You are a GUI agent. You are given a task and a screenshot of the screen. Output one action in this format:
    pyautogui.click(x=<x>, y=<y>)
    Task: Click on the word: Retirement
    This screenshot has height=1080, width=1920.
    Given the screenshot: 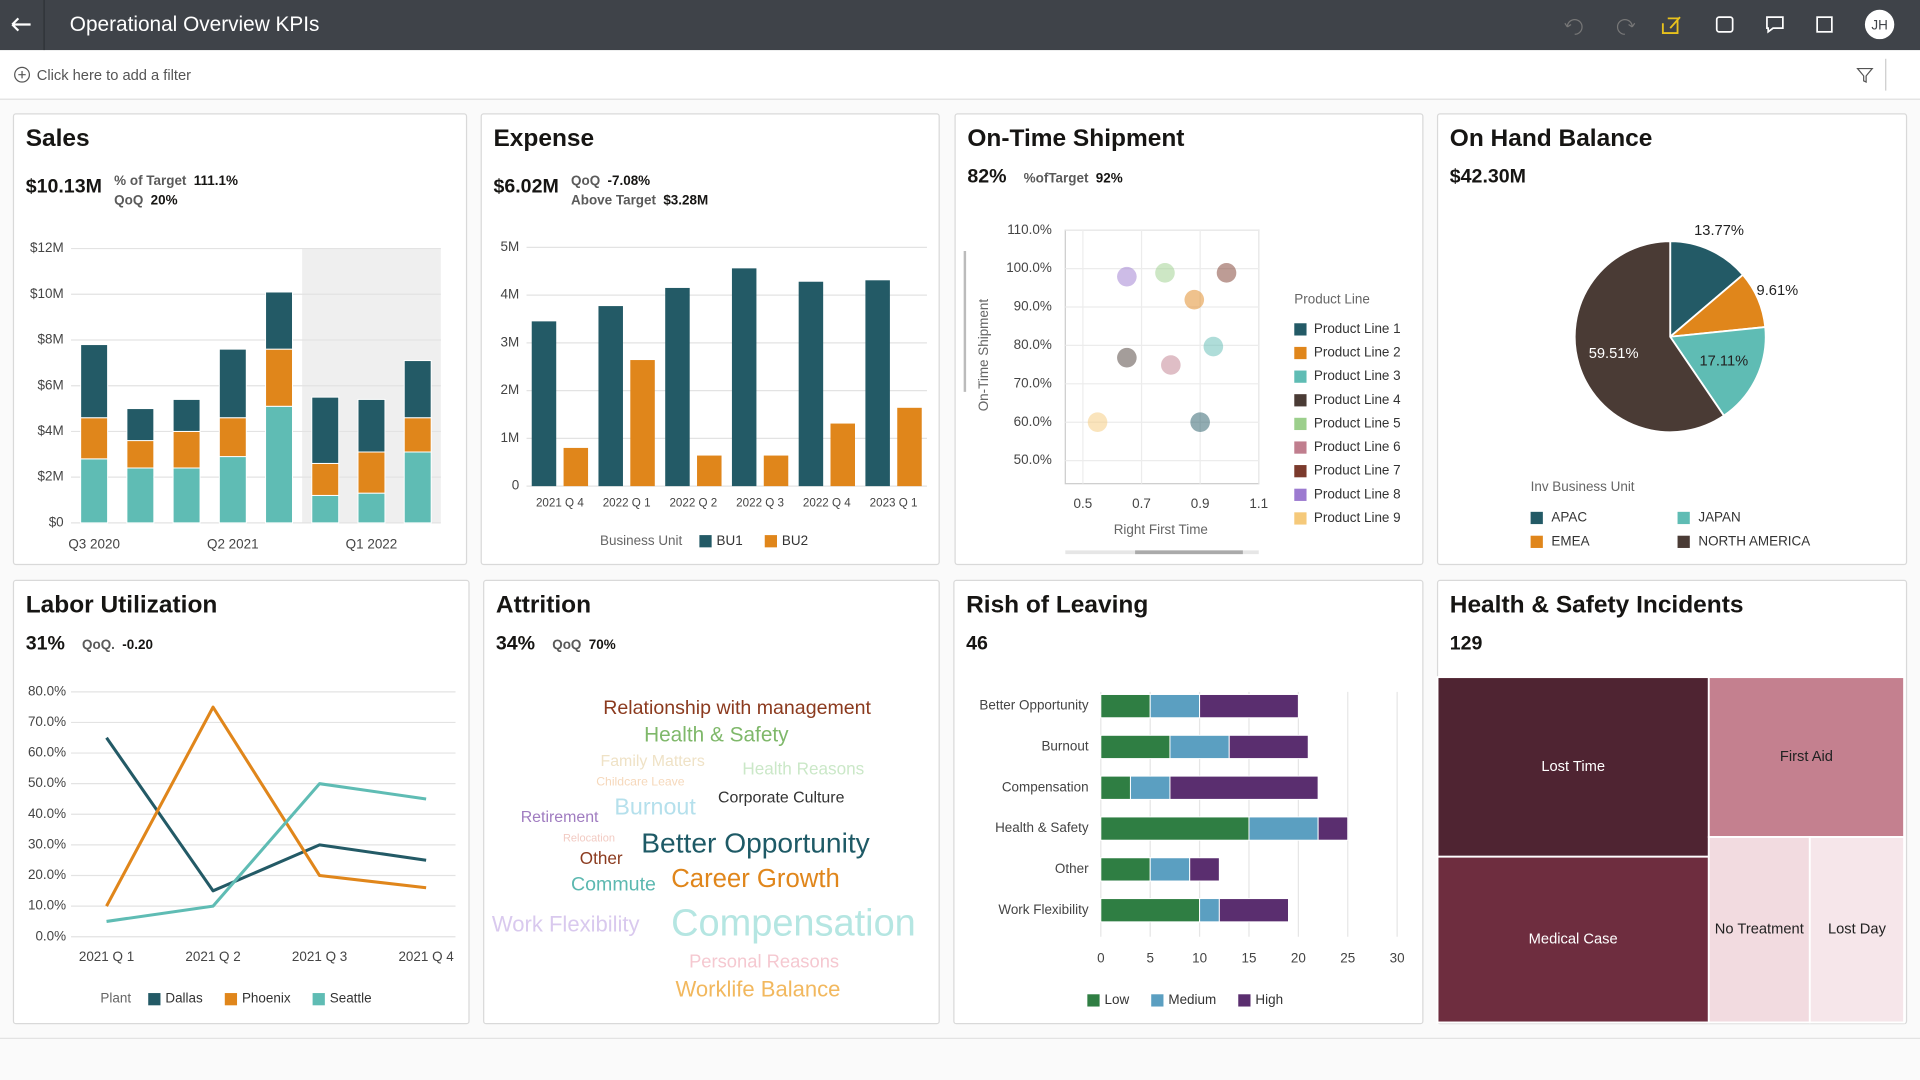 What is the action you would take?
    pyautogui.click(x=560, y=817)
    